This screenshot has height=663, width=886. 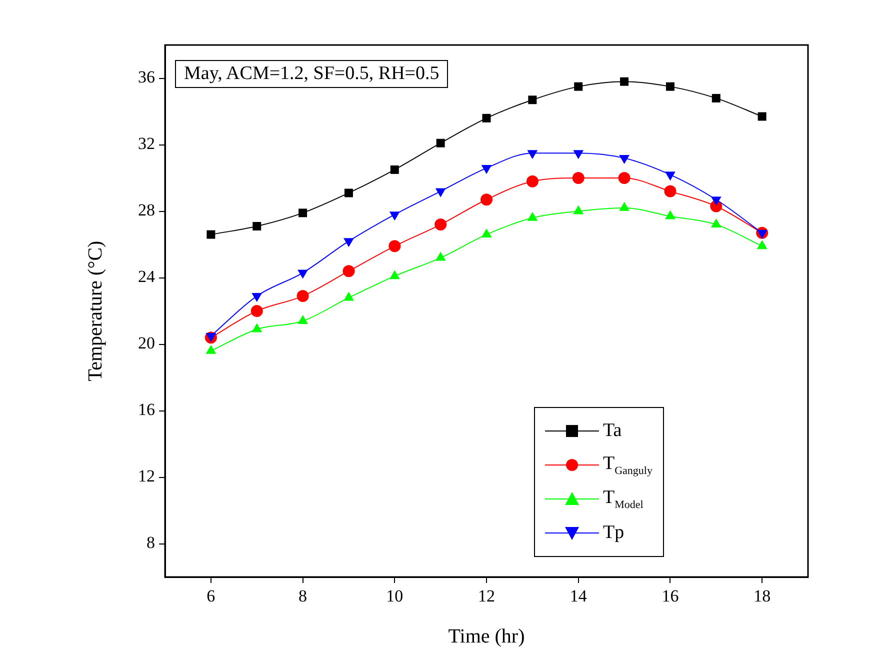 What do you see at coordinates (95, 311) in the screenshot?
I see `y-axis-title: Temperature (°C)` at bounding box center [95, 311].